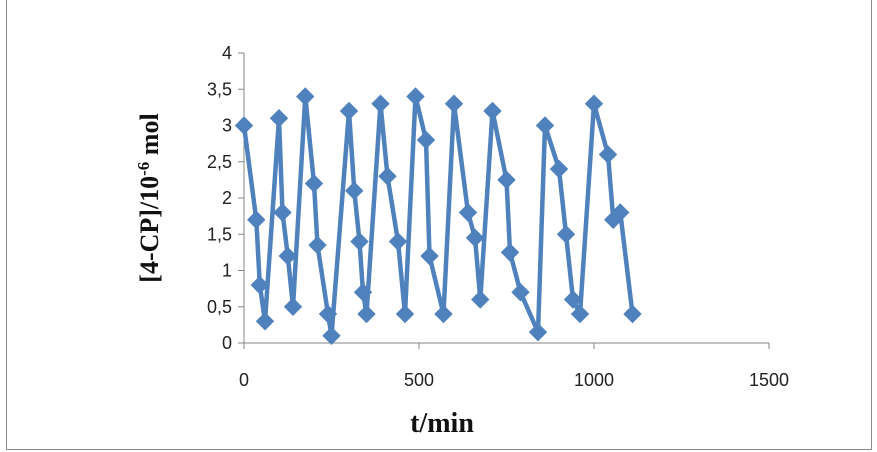  I want to click on y-tick-label: 0,5, so click(219, 307).